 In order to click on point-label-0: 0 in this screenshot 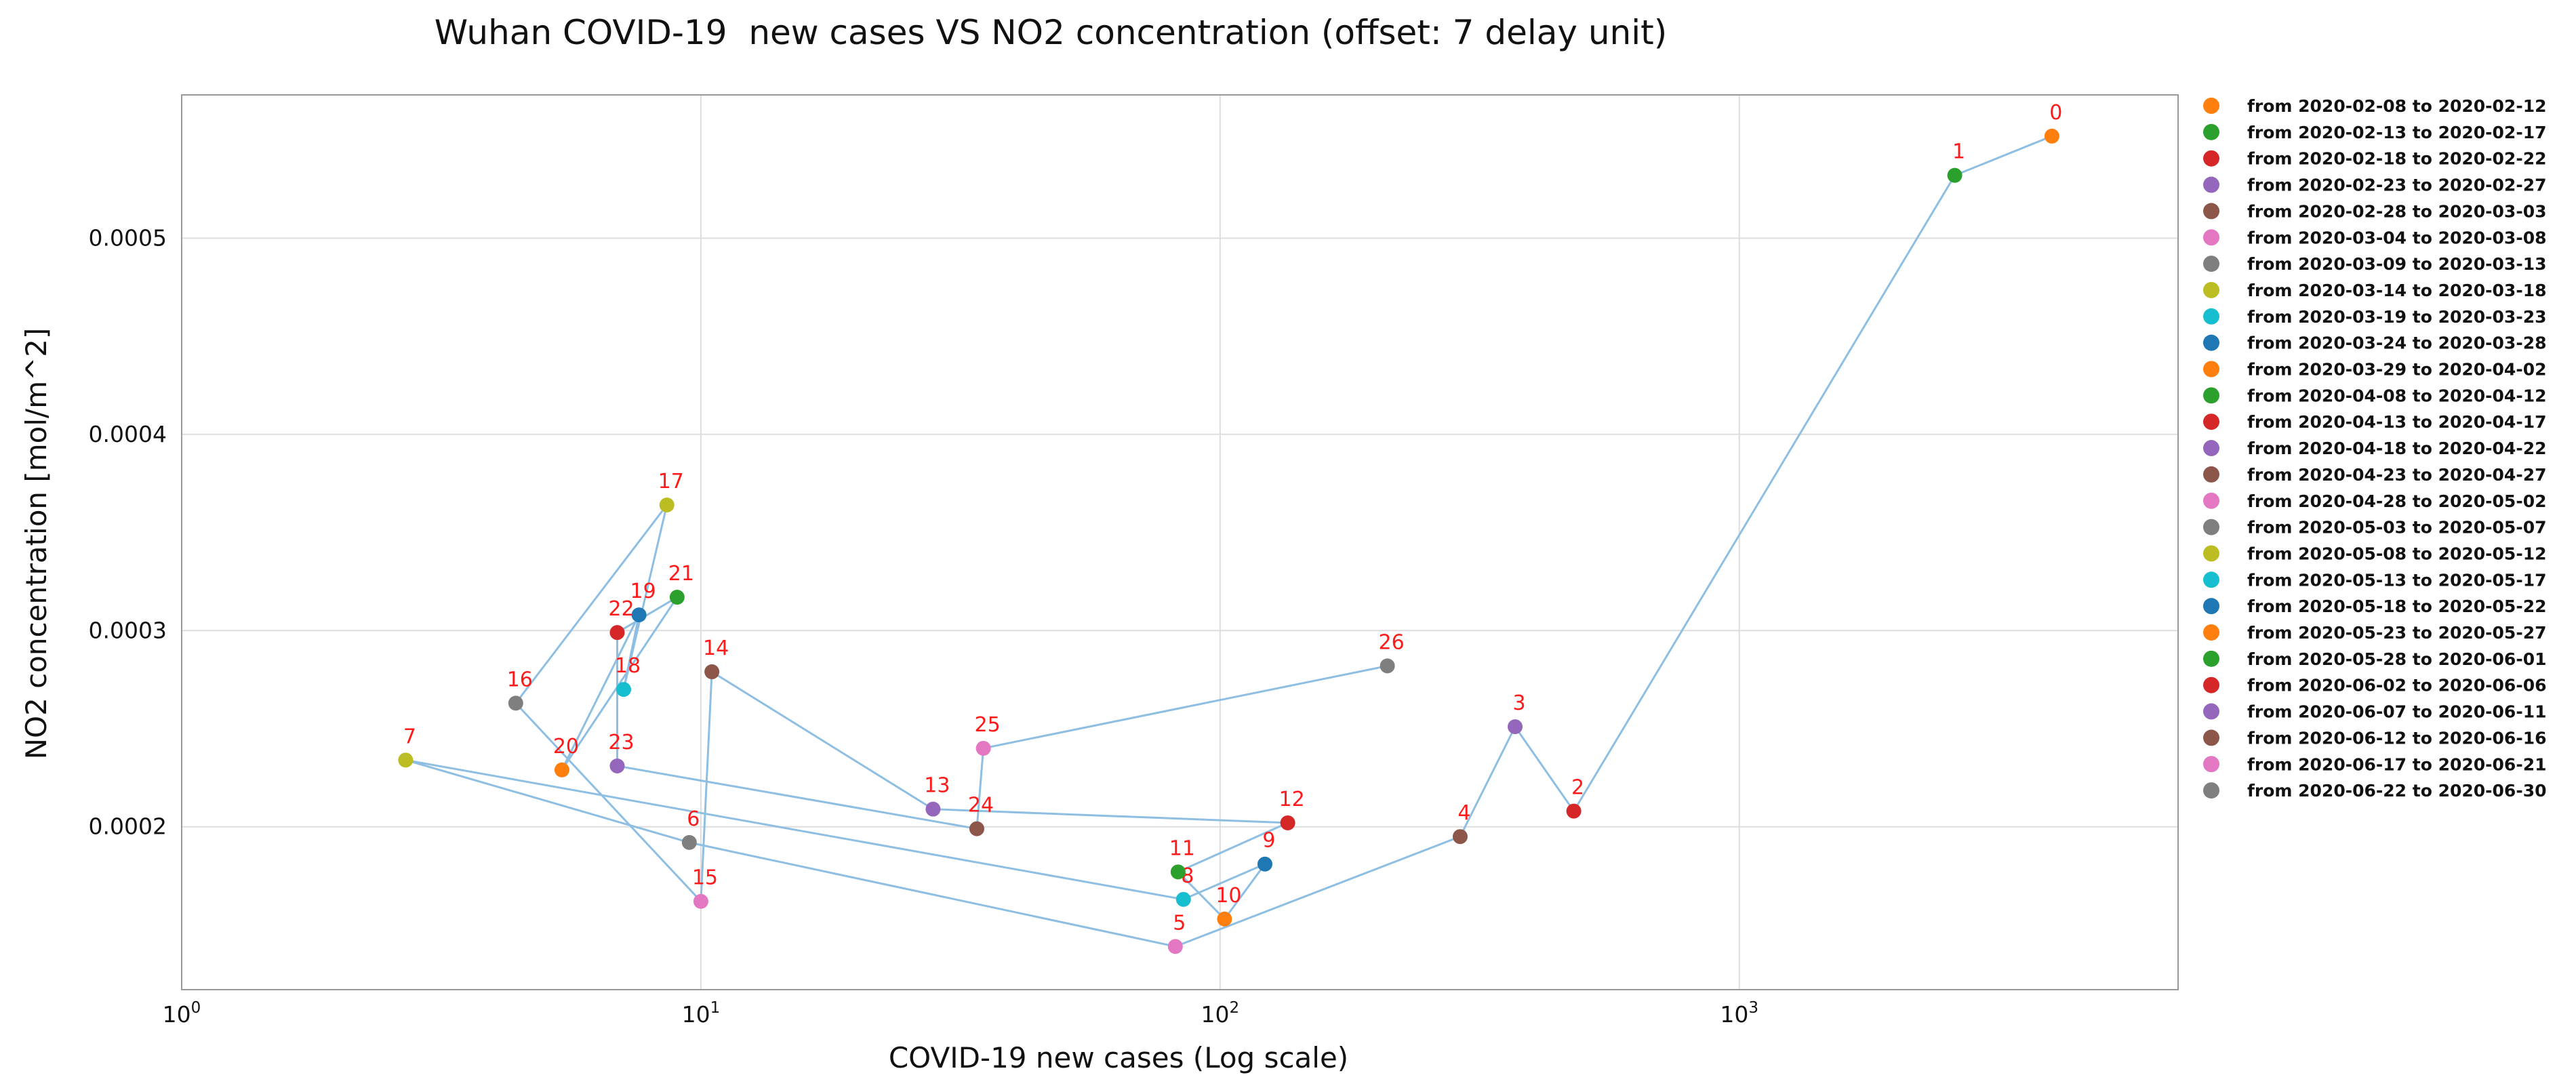, I will do `click(2055, 113)`.